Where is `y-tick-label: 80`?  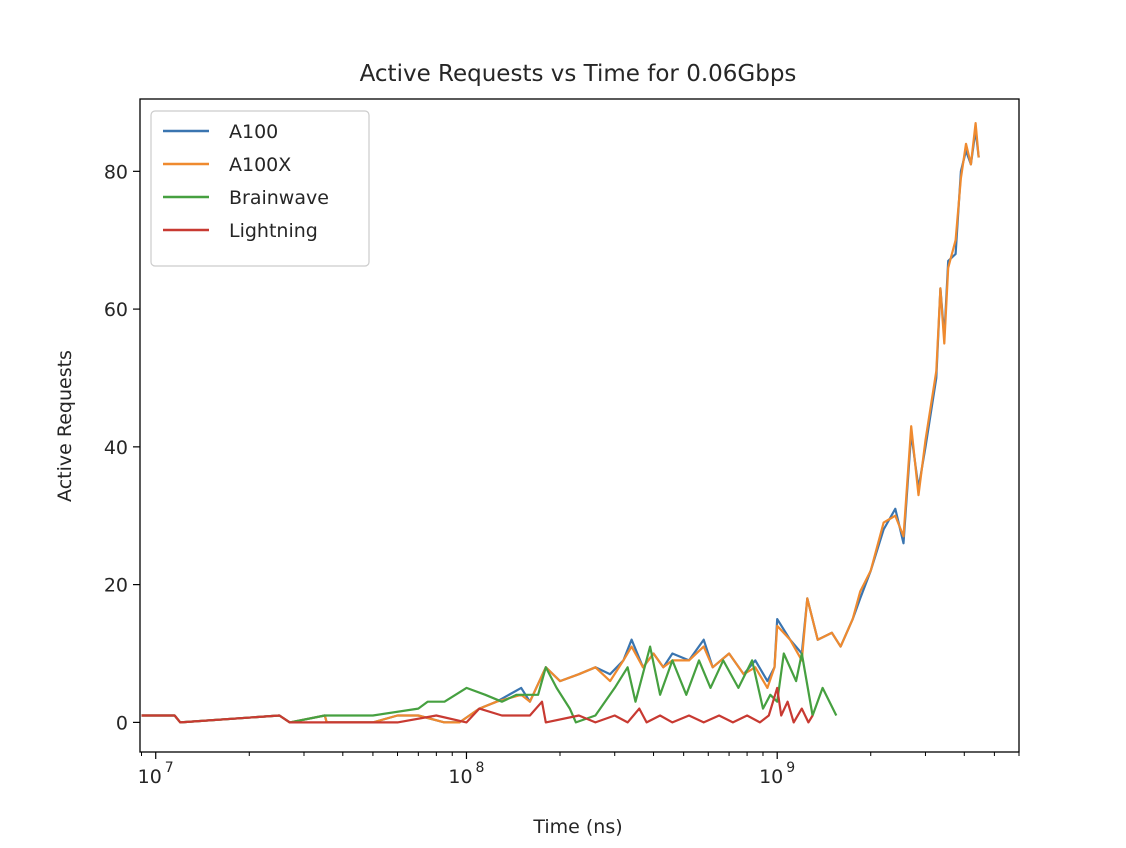 y-tick-label: 80 is located at coordinates (116, 172).